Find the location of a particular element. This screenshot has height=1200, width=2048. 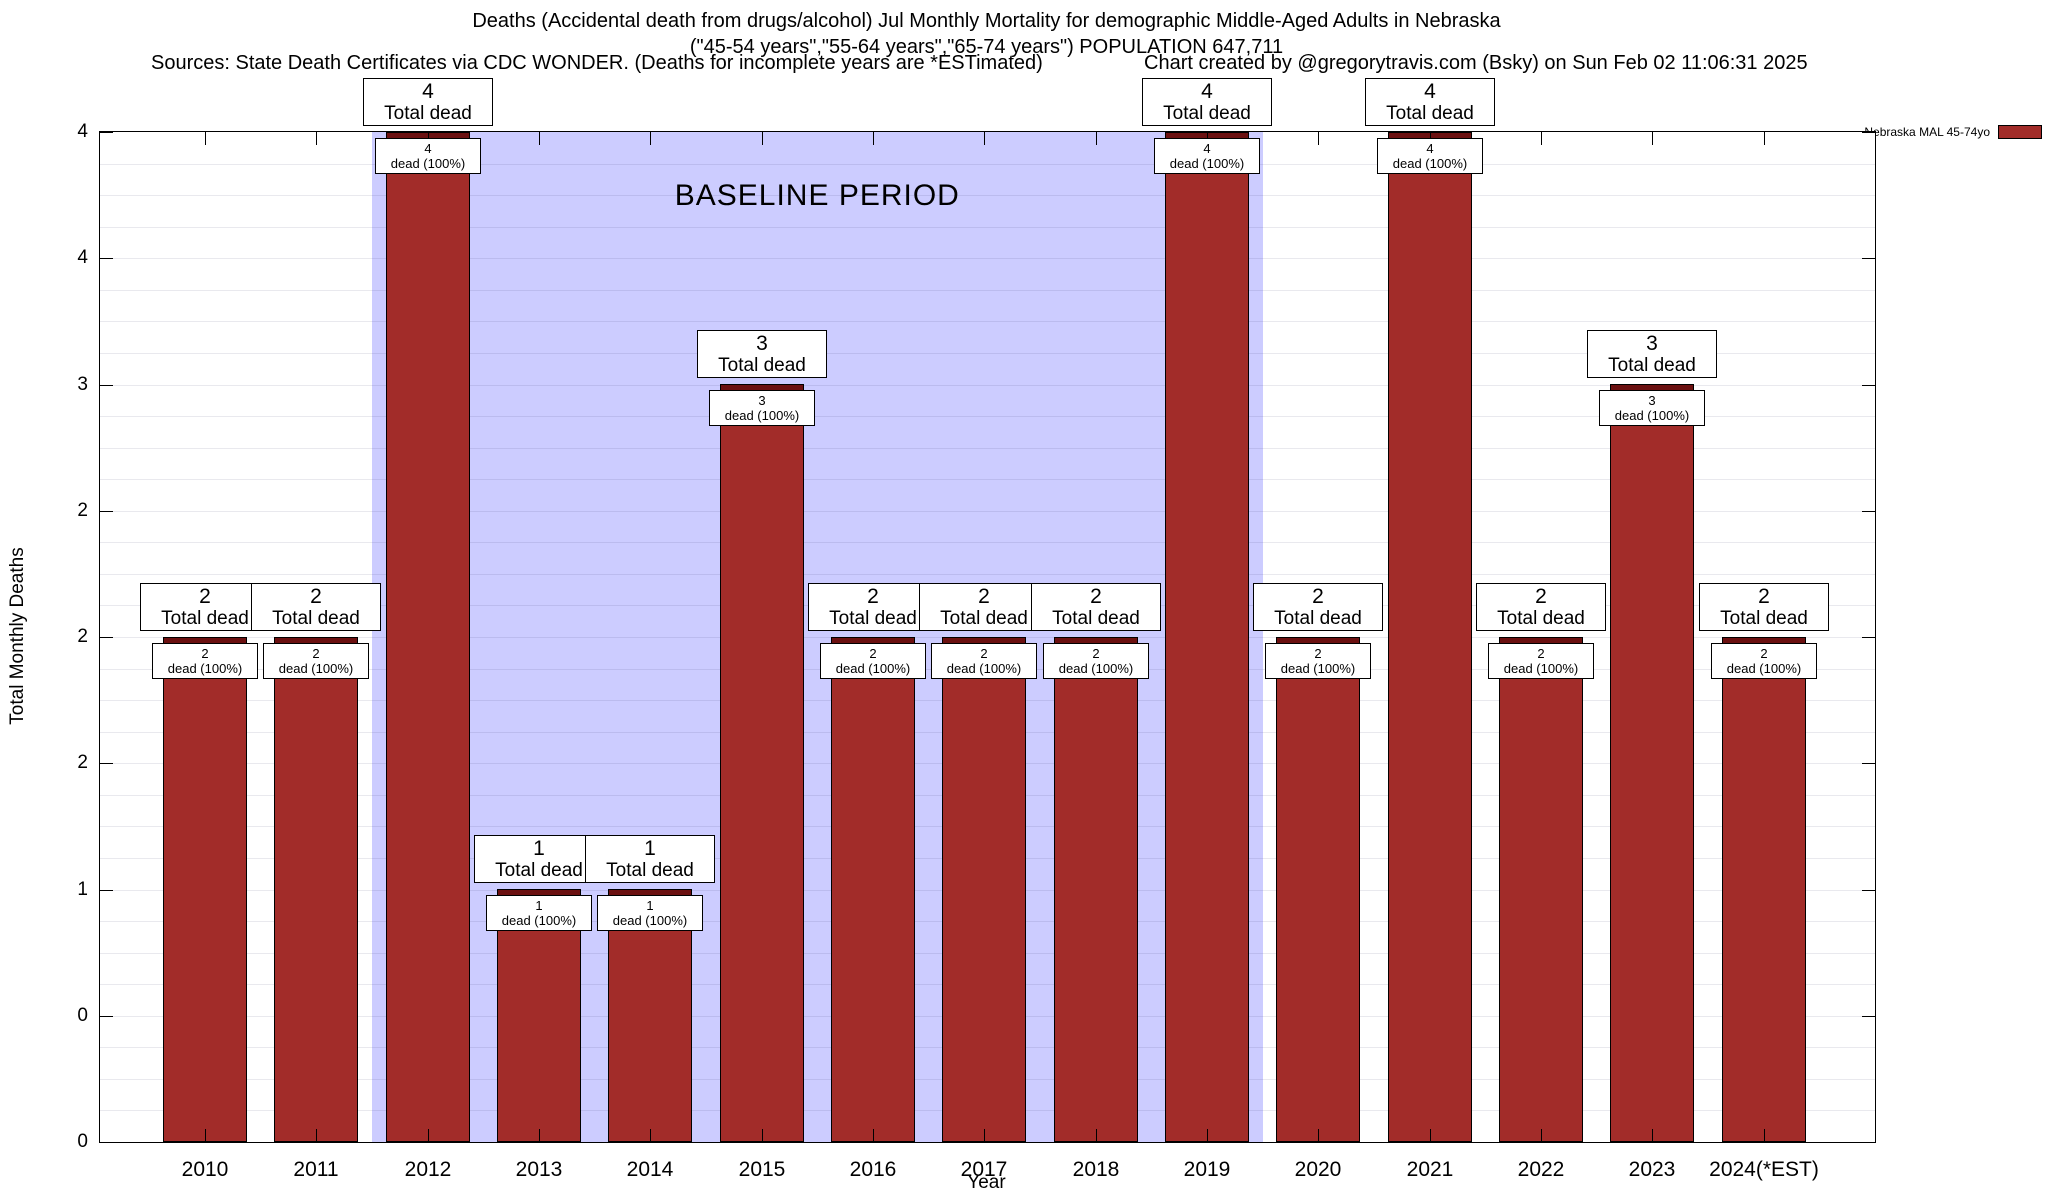

bar-2013 is located at coordinates (539, 1015).